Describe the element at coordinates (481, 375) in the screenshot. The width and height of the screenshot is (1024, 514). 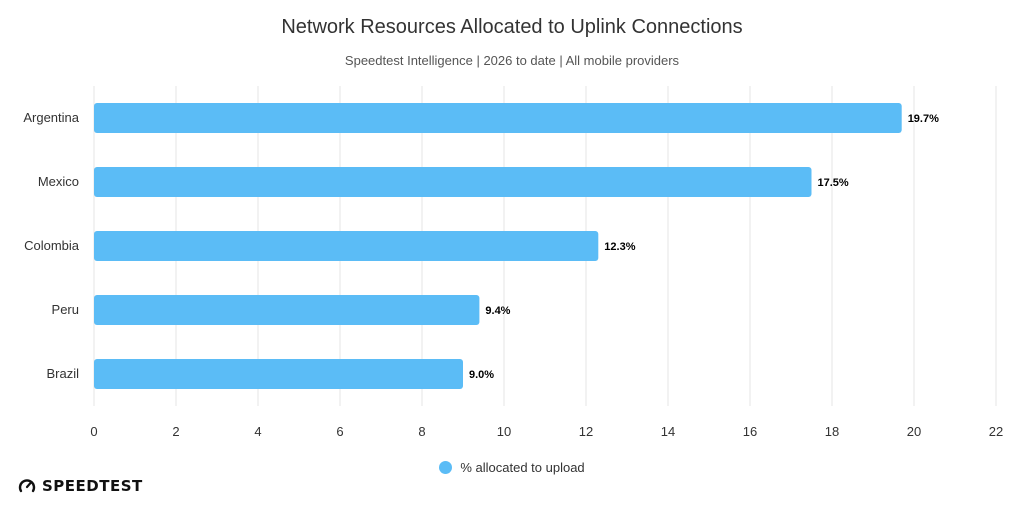
I see `data-label: 9.0%` at that location.